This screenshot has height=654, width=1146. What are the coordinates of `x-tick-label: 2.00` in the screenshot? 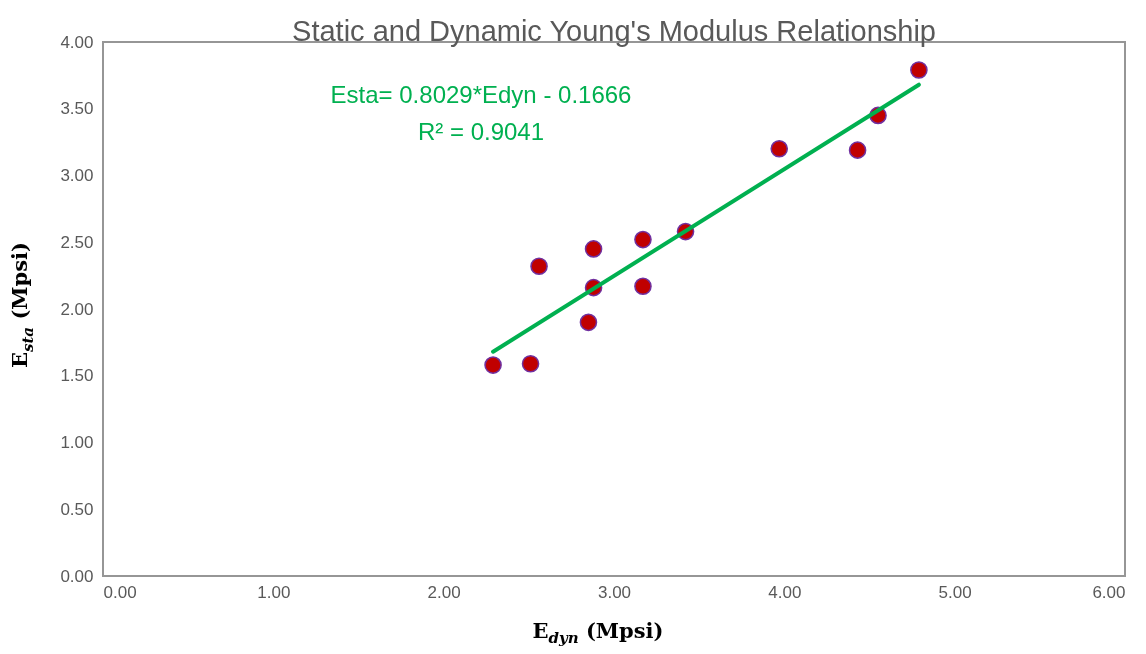 It's located at (444, 592).